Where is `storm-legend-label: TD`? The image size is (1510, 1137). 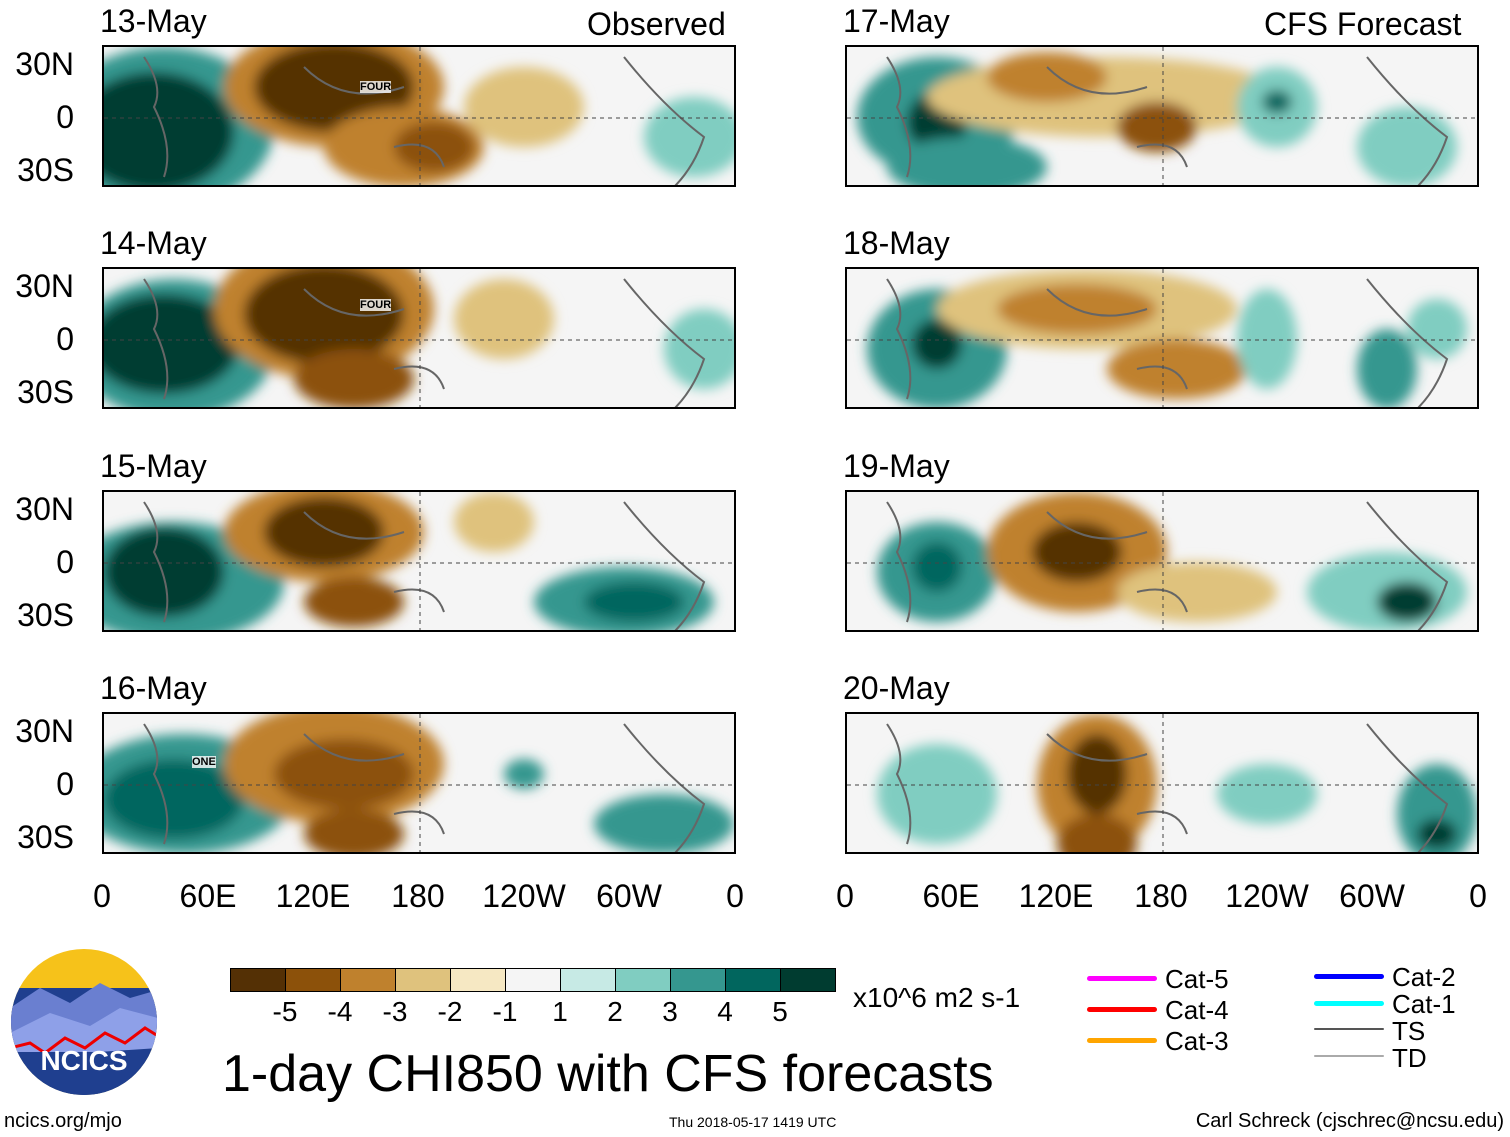
storm-legend-label: TD is located at coordinates (1409, 1058).